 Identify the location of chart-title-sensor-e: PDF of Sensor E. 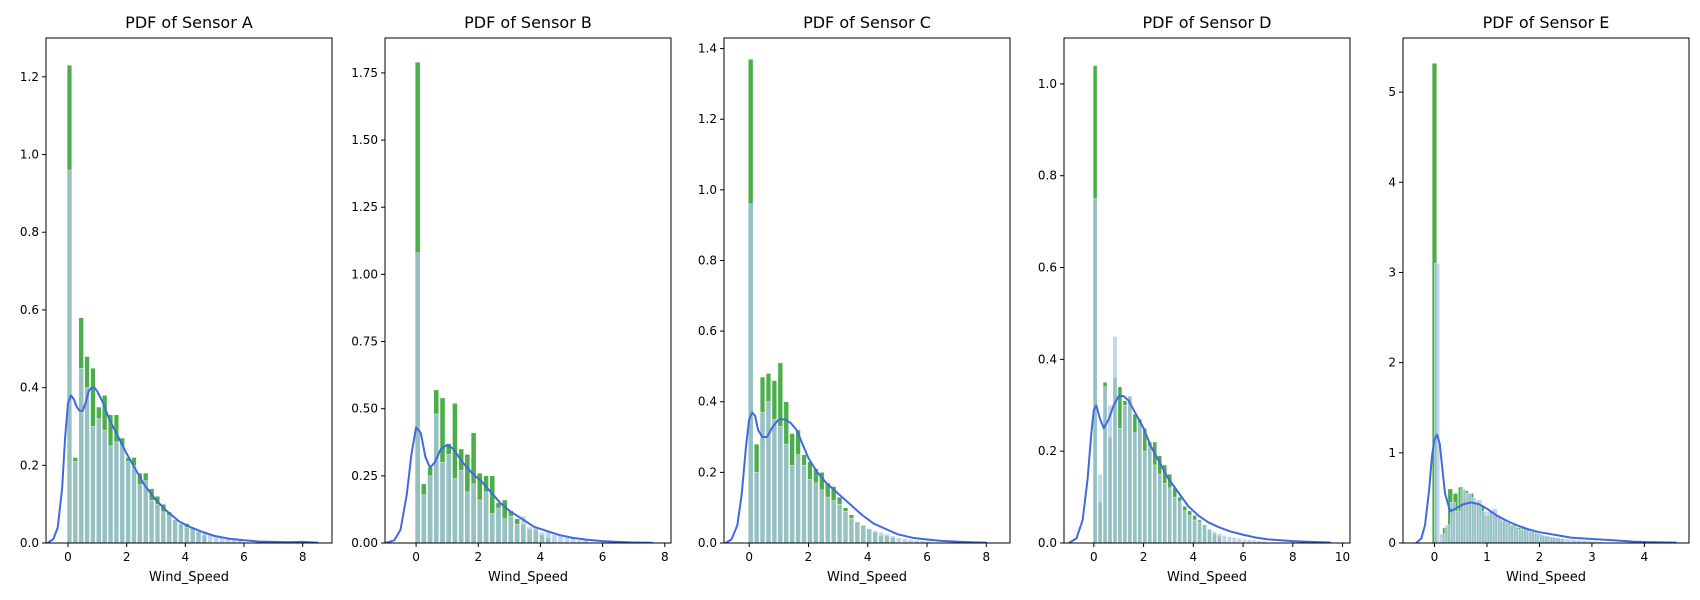
(1546, 22).